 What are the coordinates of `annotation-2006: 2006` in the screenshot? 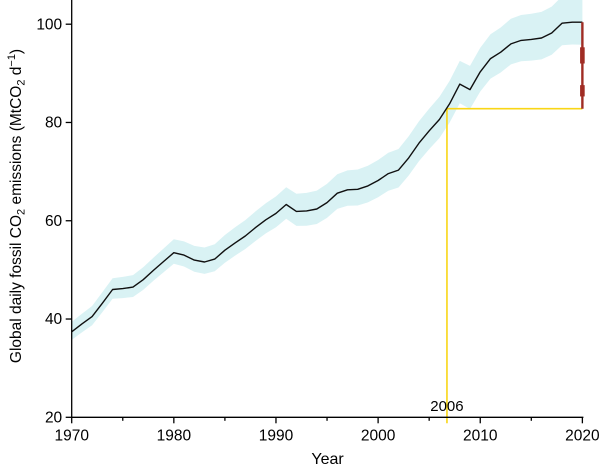 It's located at (446, 406).